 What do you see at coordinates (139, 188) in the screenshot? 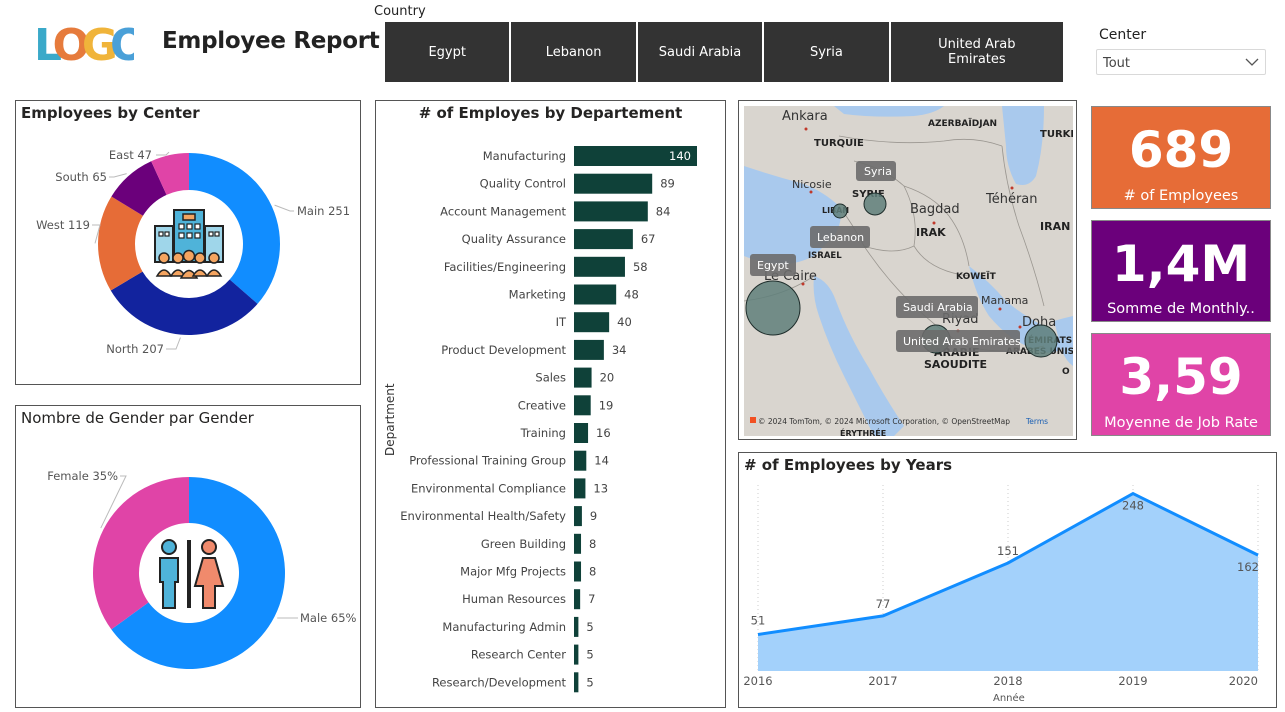
I see `donut-slice-south` at bounding box center [139, 188].